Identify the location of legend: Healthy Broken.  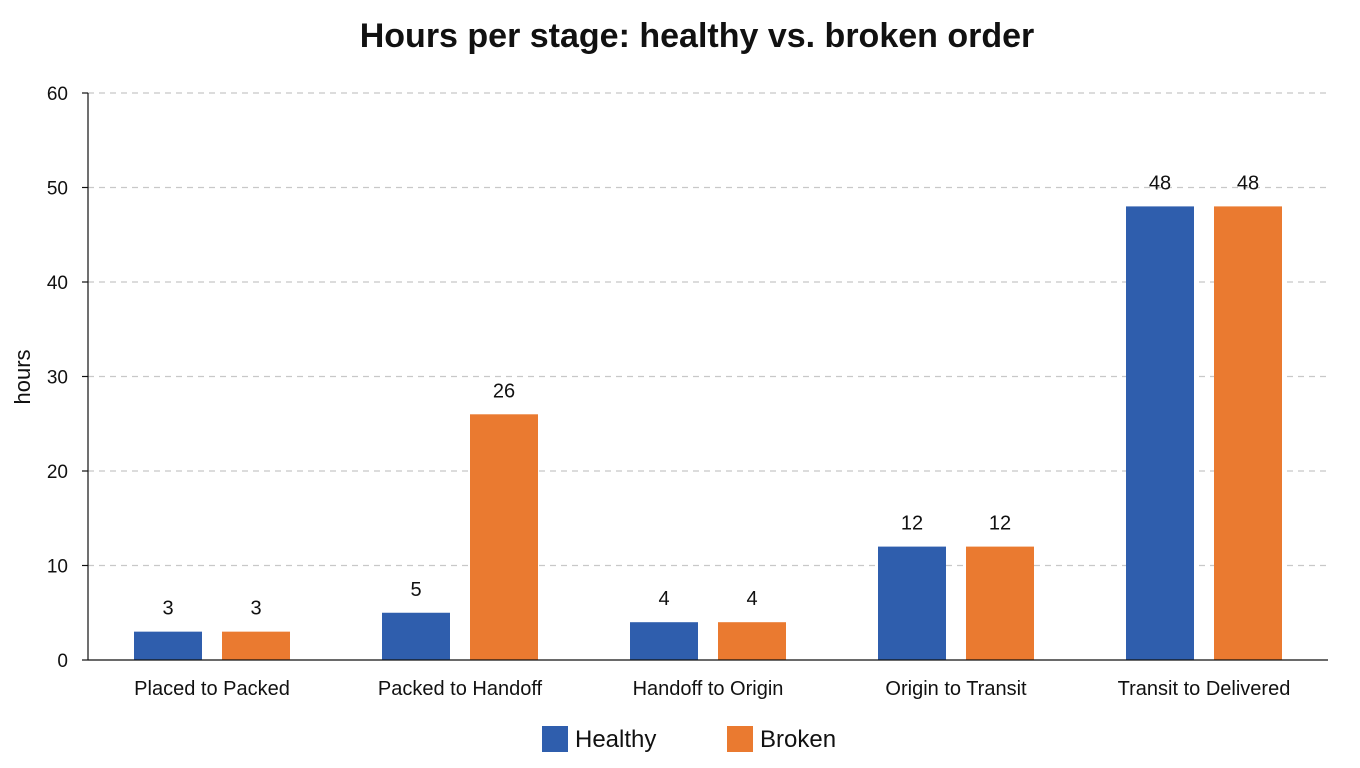
(689, 739).